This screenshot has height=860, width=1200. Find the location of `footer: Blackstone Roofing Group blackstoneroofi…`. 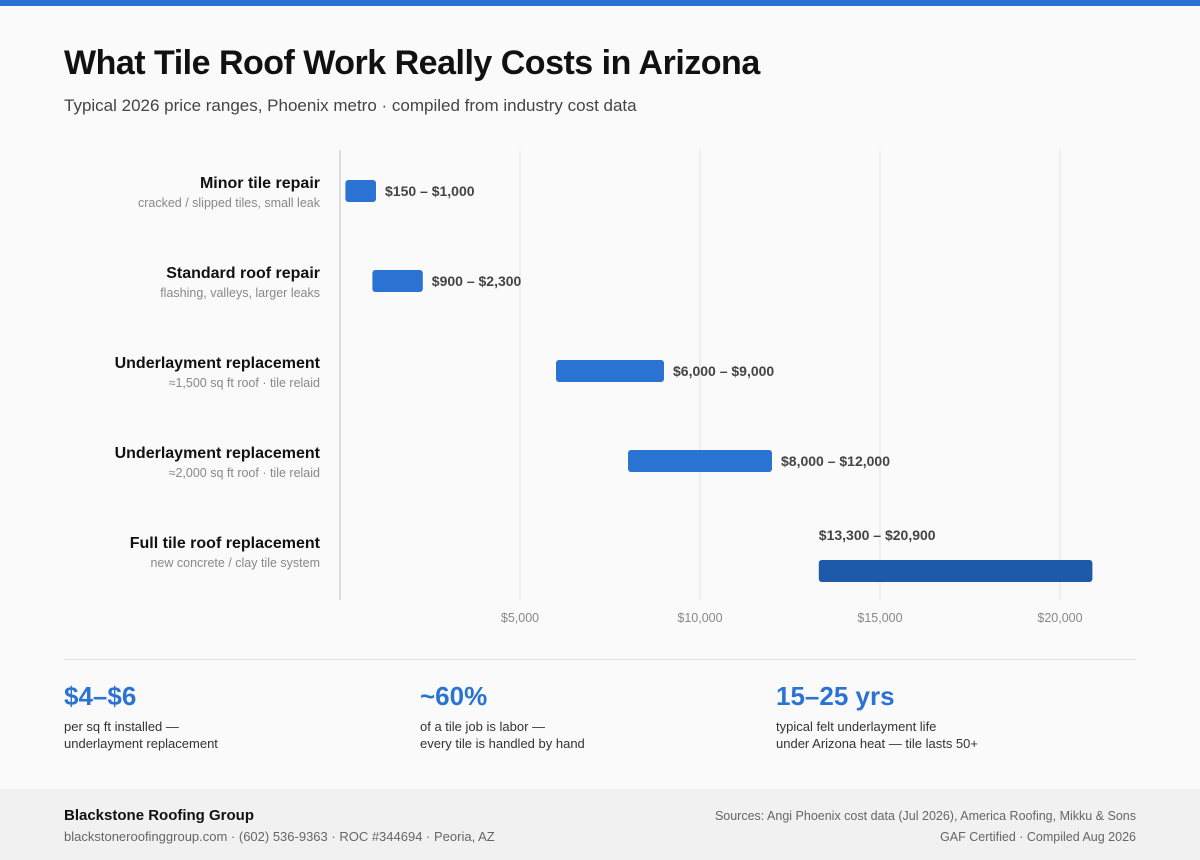

footer: Blackstone Roofing Group blackstoneroofi… is located at coordinates (600, 824).